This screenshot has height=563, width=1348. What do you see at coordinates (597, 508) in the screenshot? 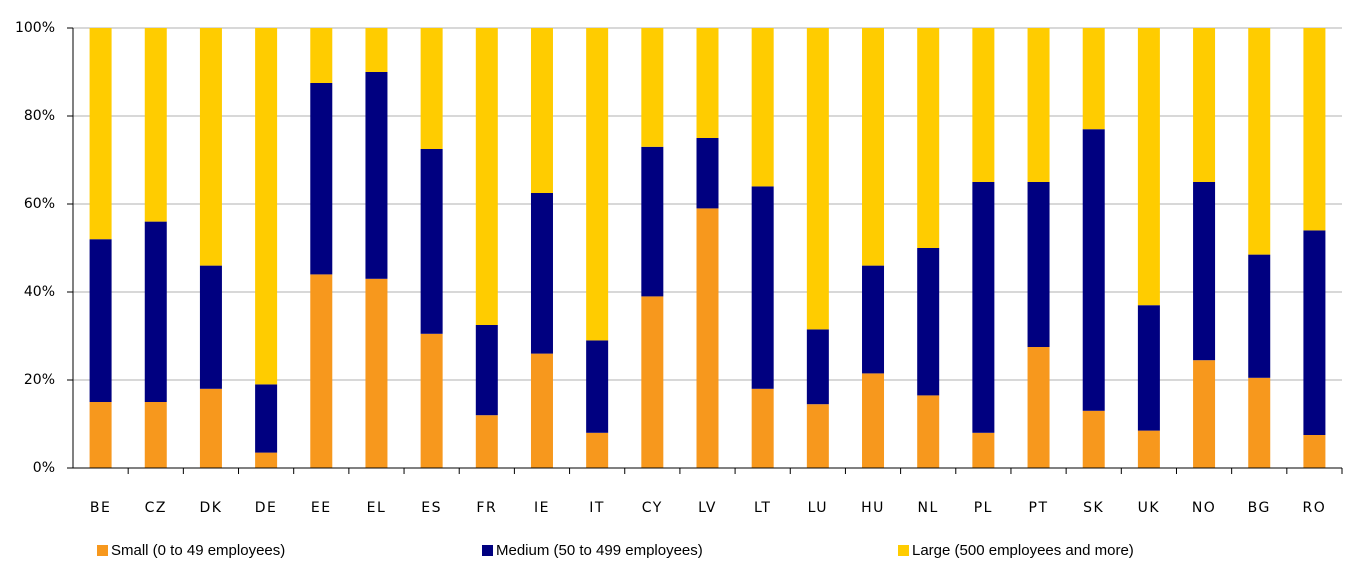
I see `x-tick-label: IT` at bounding box center [597, 508].